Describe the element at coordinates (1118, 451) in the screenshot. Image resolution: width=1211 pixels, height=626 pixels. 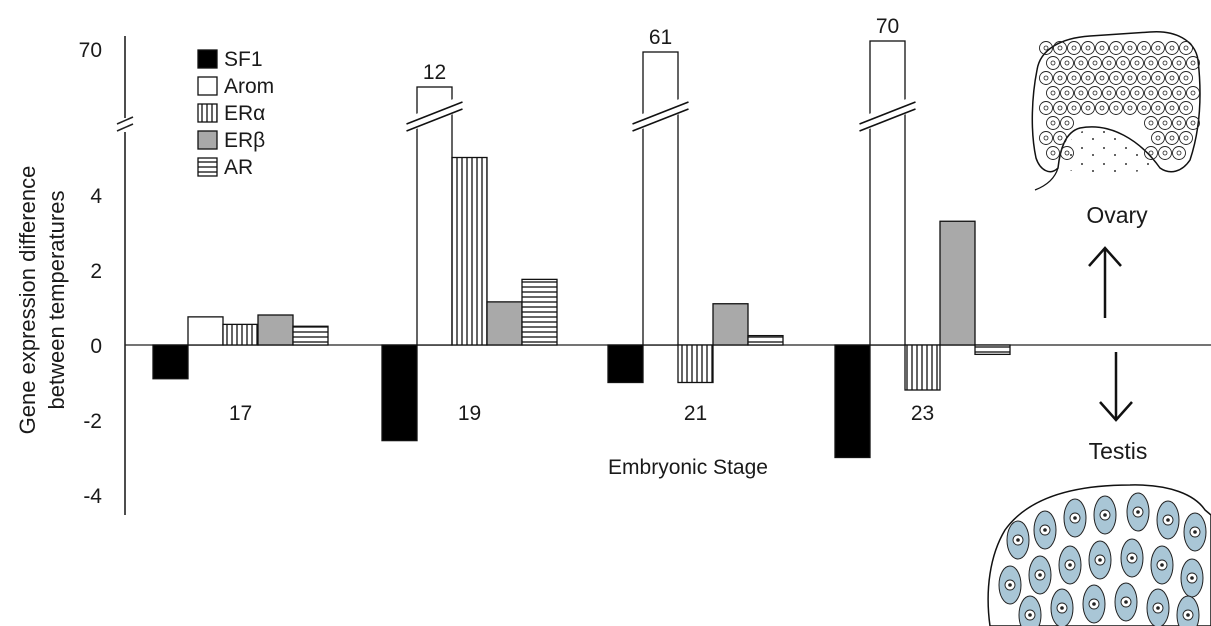
I see `testis-label: Testis` at that location.